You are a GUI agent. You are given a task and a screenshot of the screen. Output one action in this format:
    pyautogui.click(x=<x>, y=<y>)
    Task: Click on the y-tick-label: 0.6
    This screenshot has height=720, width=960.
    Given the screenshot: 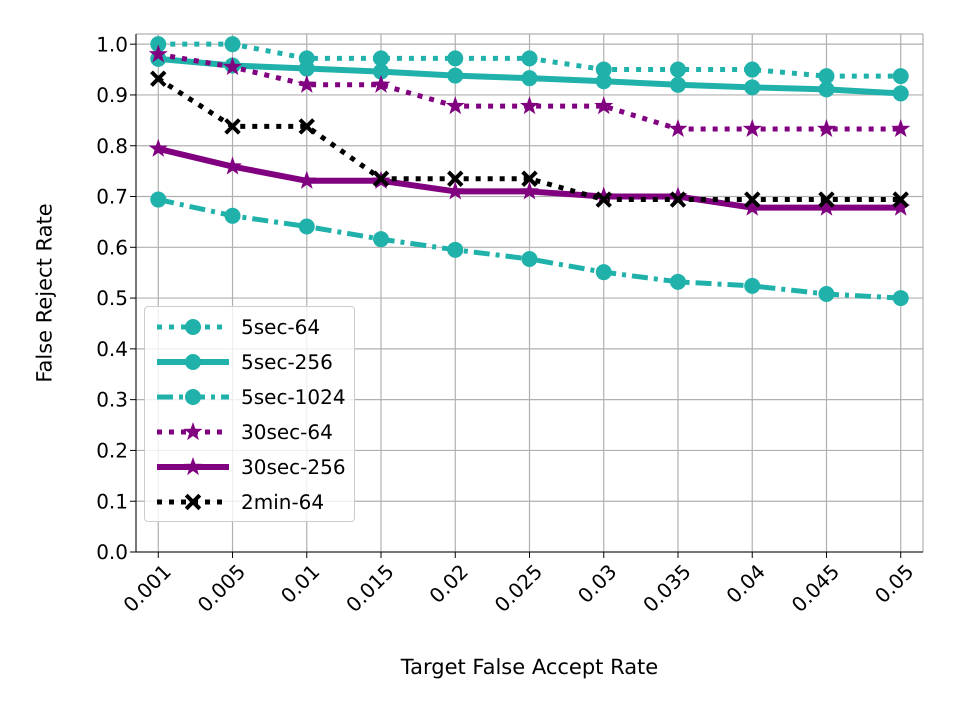 What is the action you would take?
    pyautogui.click(x=112, y=247)
    